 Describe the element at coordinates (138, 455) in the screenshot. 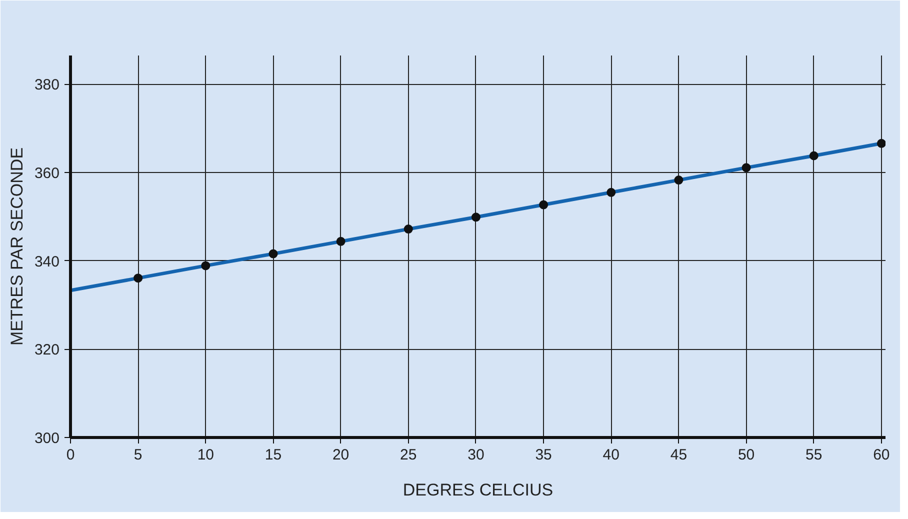

I see `x-tick-label: 5` at that location.